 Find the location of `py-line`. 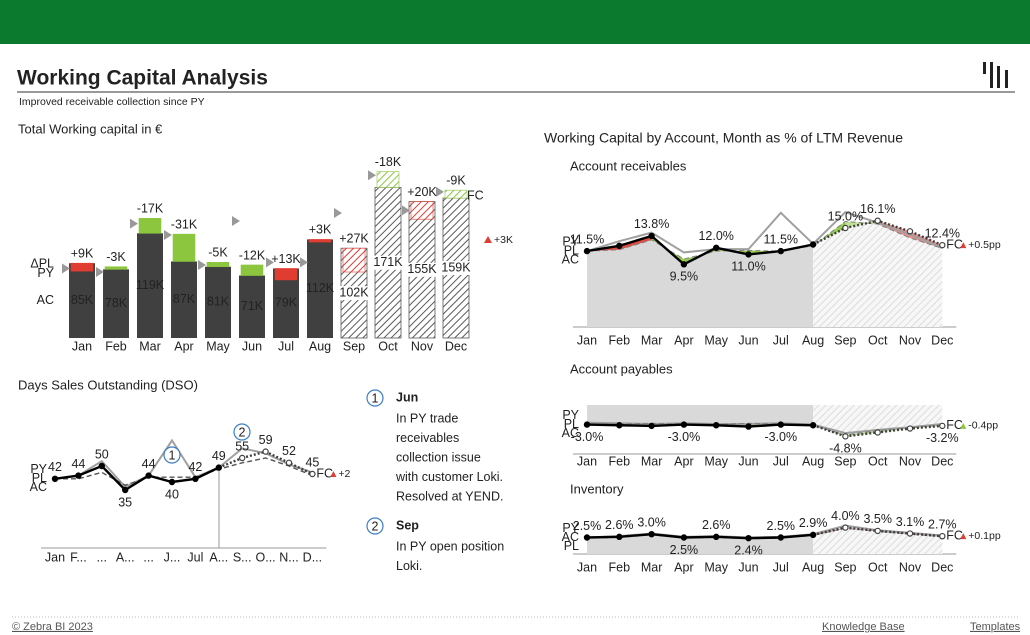

py-line is located at coordinates (183, 463).